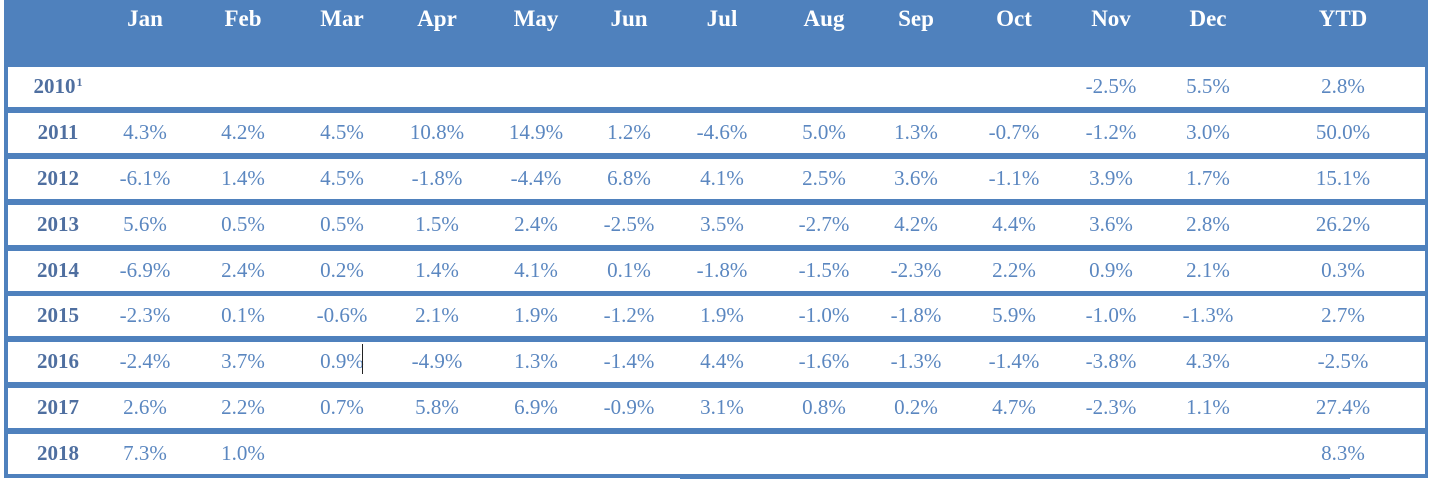  I want to click on row-year-label: 2016, so click(58, 361).